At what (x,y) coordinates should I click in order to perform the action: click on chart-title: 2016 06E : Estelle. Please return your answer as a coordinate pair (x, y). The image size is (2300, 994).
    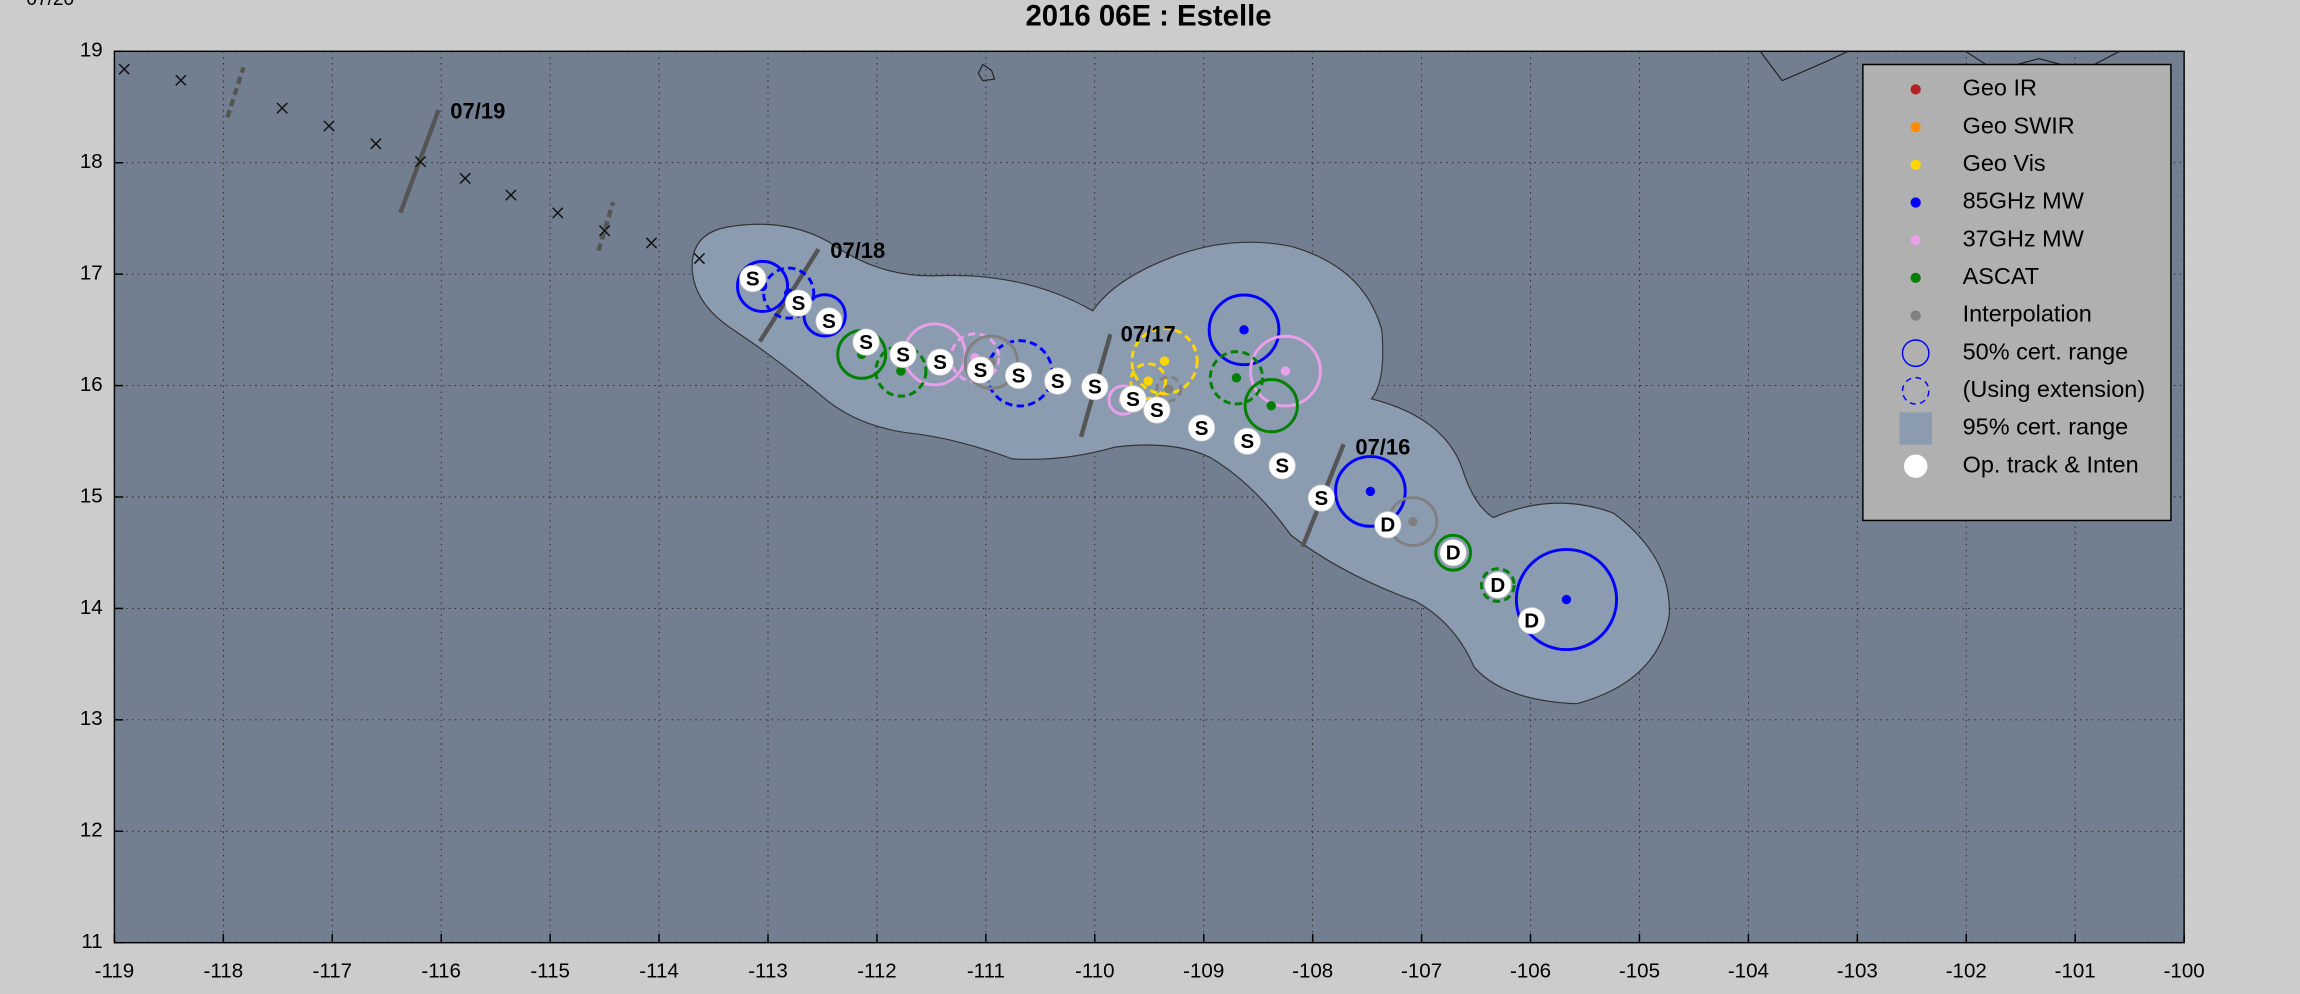
    Looking at the image, I should click on (1148, 16).